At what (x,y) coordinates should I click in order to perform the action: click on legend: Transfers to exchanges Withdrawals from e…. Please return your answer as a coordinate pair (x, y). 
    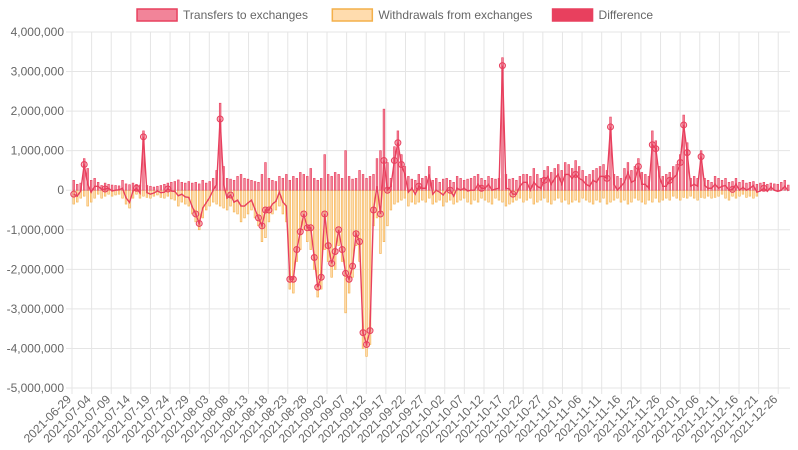
    Looking at the image, I should click on (395, 15).